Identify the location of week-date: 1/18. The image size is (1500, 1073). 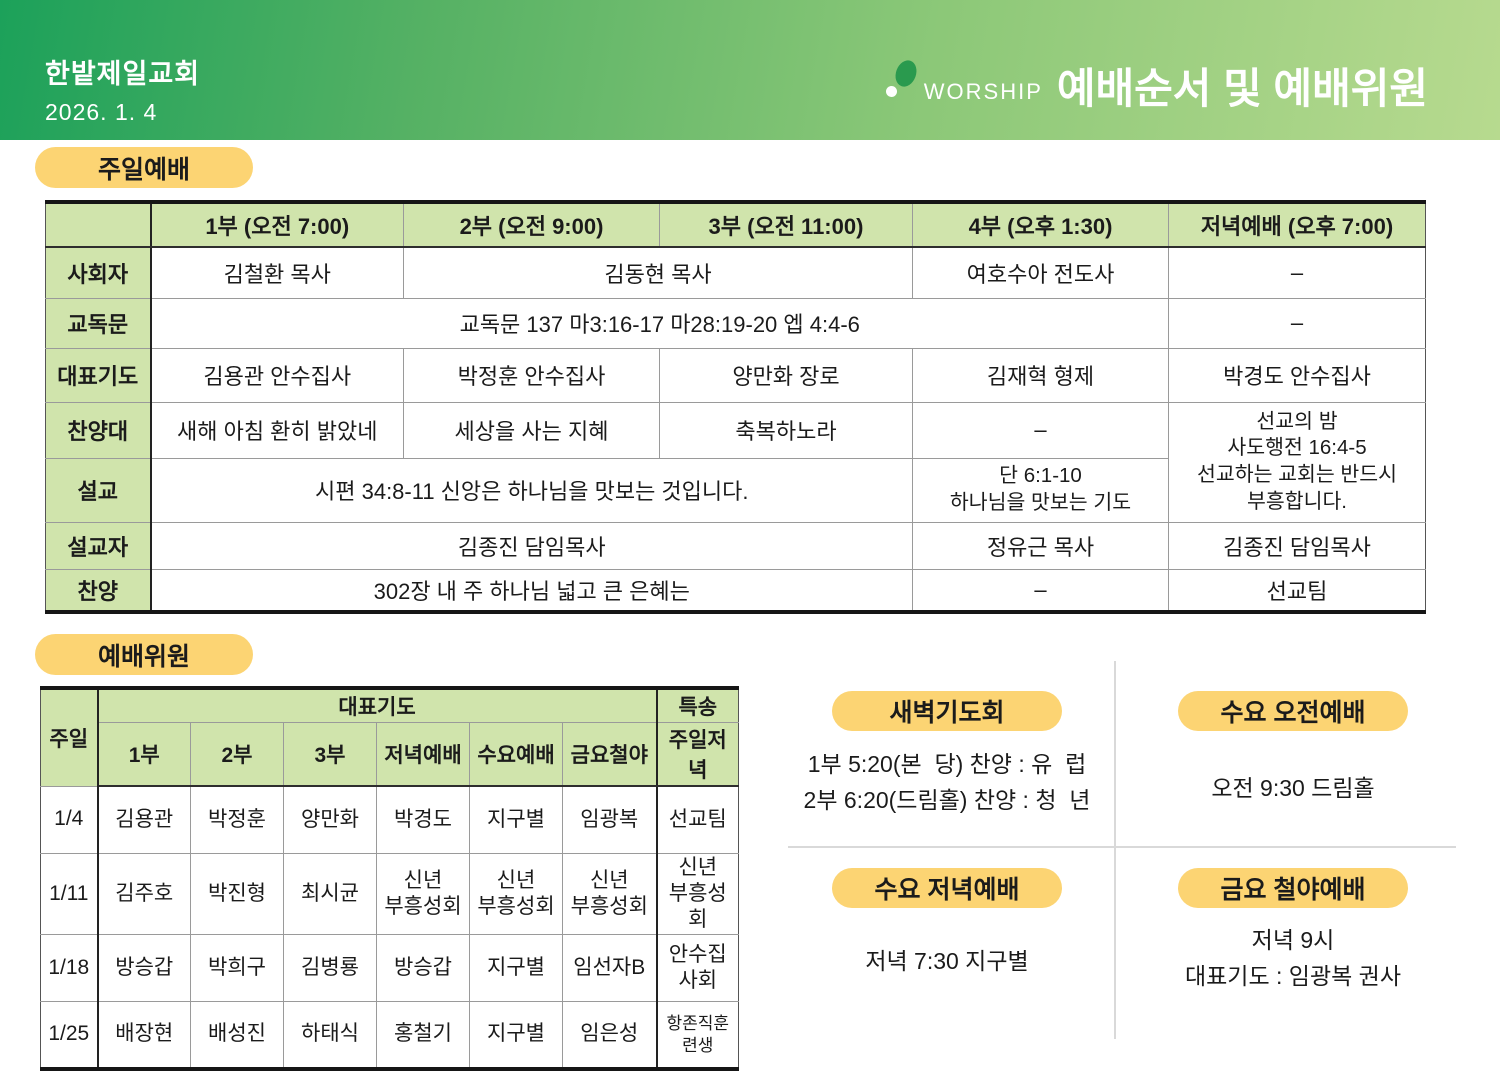
(69, 968).